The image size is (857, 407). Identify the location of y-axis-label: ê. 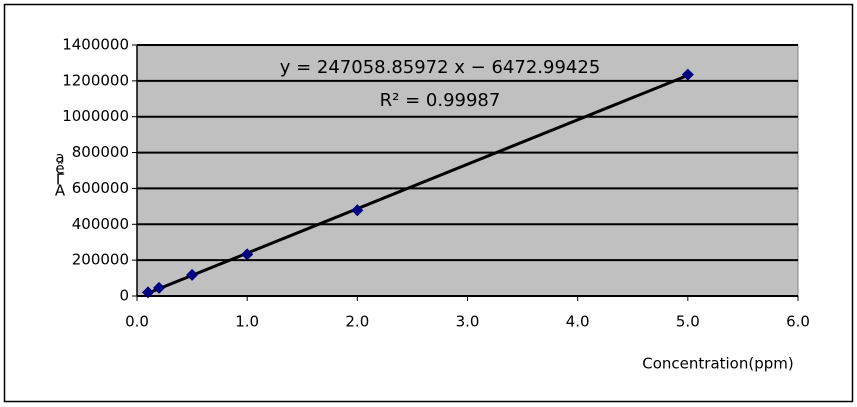
(59, 169).